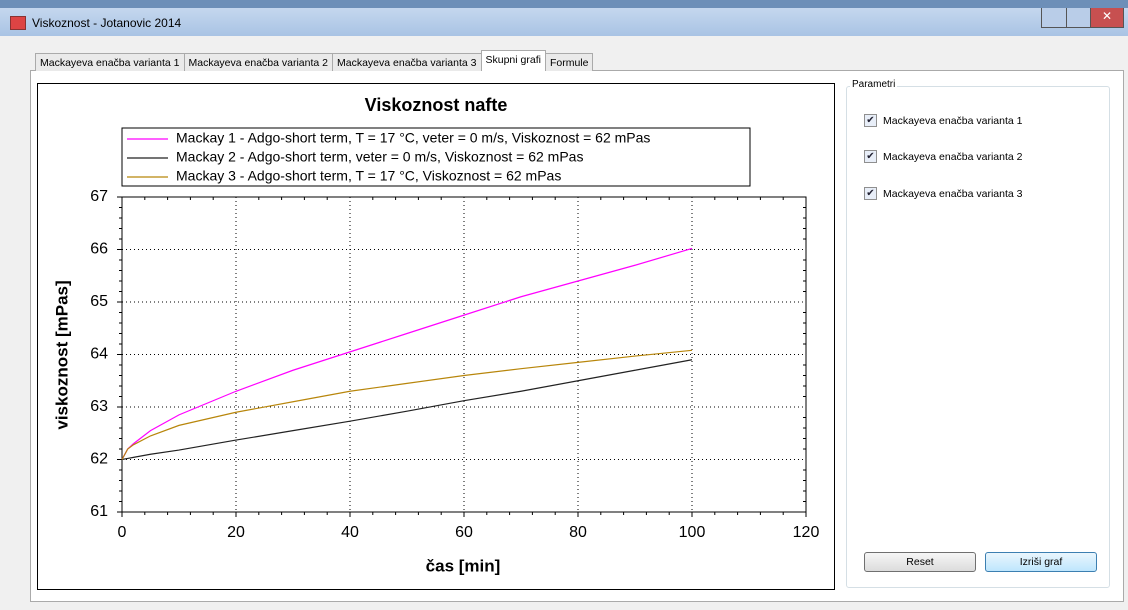 The image size is (1128, 610). I want to click on checkbox-label: Mackayeva enačba varianta 2, so click(953, 156).